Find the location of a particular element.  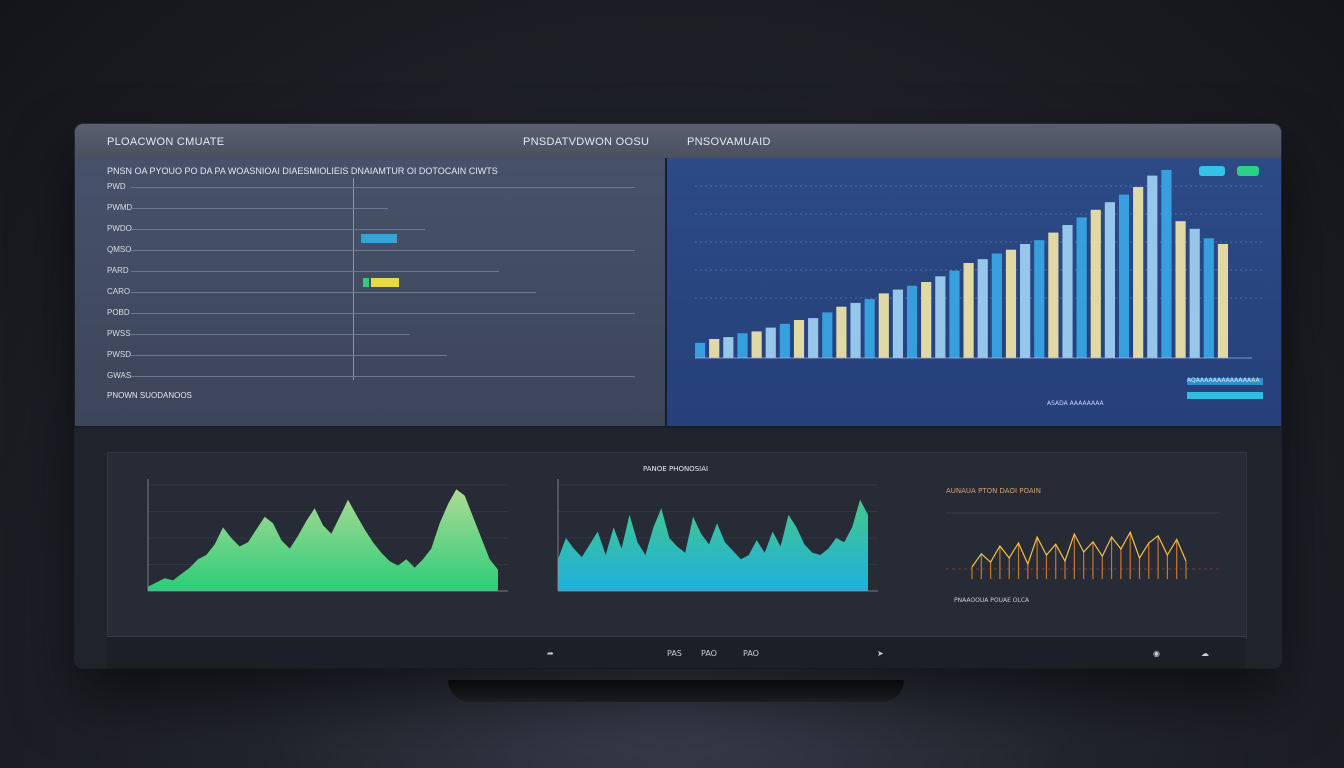

right-title: PNSOVAMUAID is located at coordinates (729, 142).